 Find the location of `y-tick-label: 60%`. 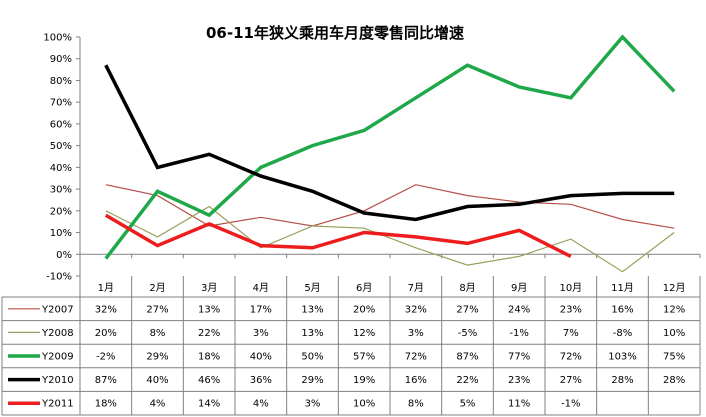

y-tick-label: 60% is located at coordinates (61, 124).